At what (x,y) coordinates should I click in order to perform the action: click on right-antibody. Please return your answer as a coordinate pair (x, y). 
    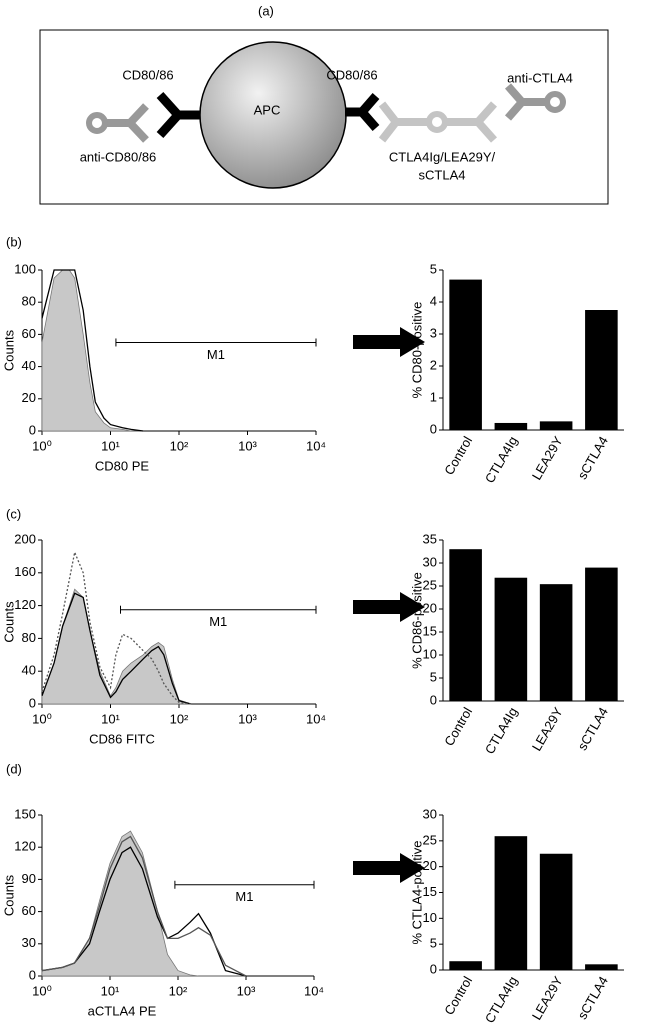
    Looking at the image, I should click on (535, 102).